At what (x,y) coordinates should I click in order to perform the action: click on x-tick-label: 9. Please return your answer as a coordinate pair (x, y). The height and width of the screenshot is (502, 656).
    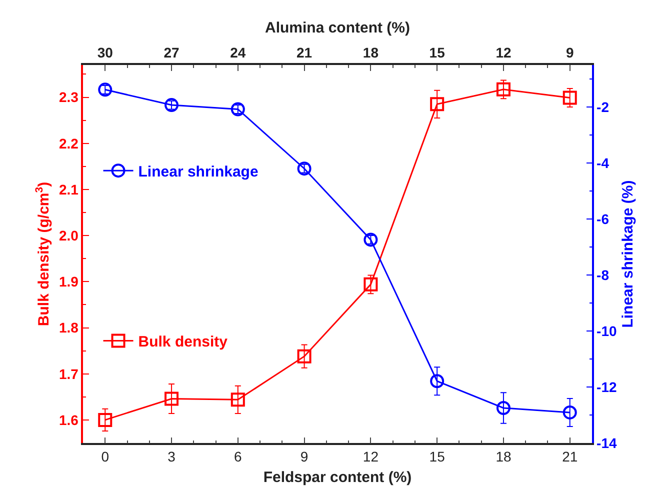
    Looking at the image, I should click on (304, 456).